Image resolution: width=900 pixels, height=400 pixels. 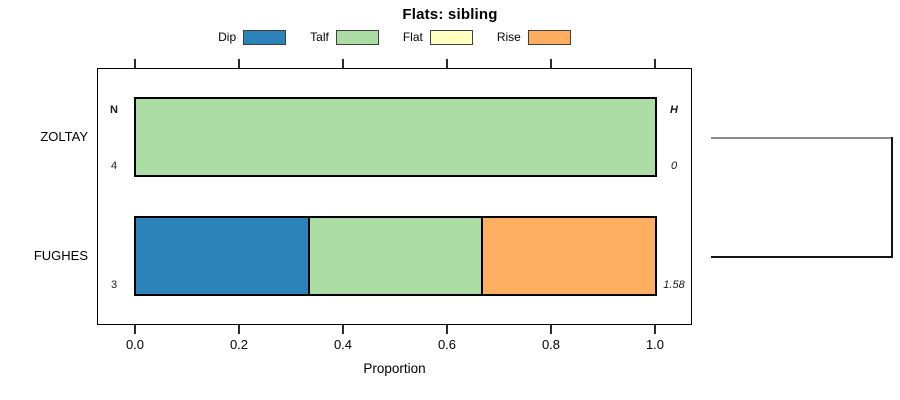 What do you see at coordinates (451, 37) in the screenshot?
I see `legend-swatch-flat` at bounding box center [451, 37].